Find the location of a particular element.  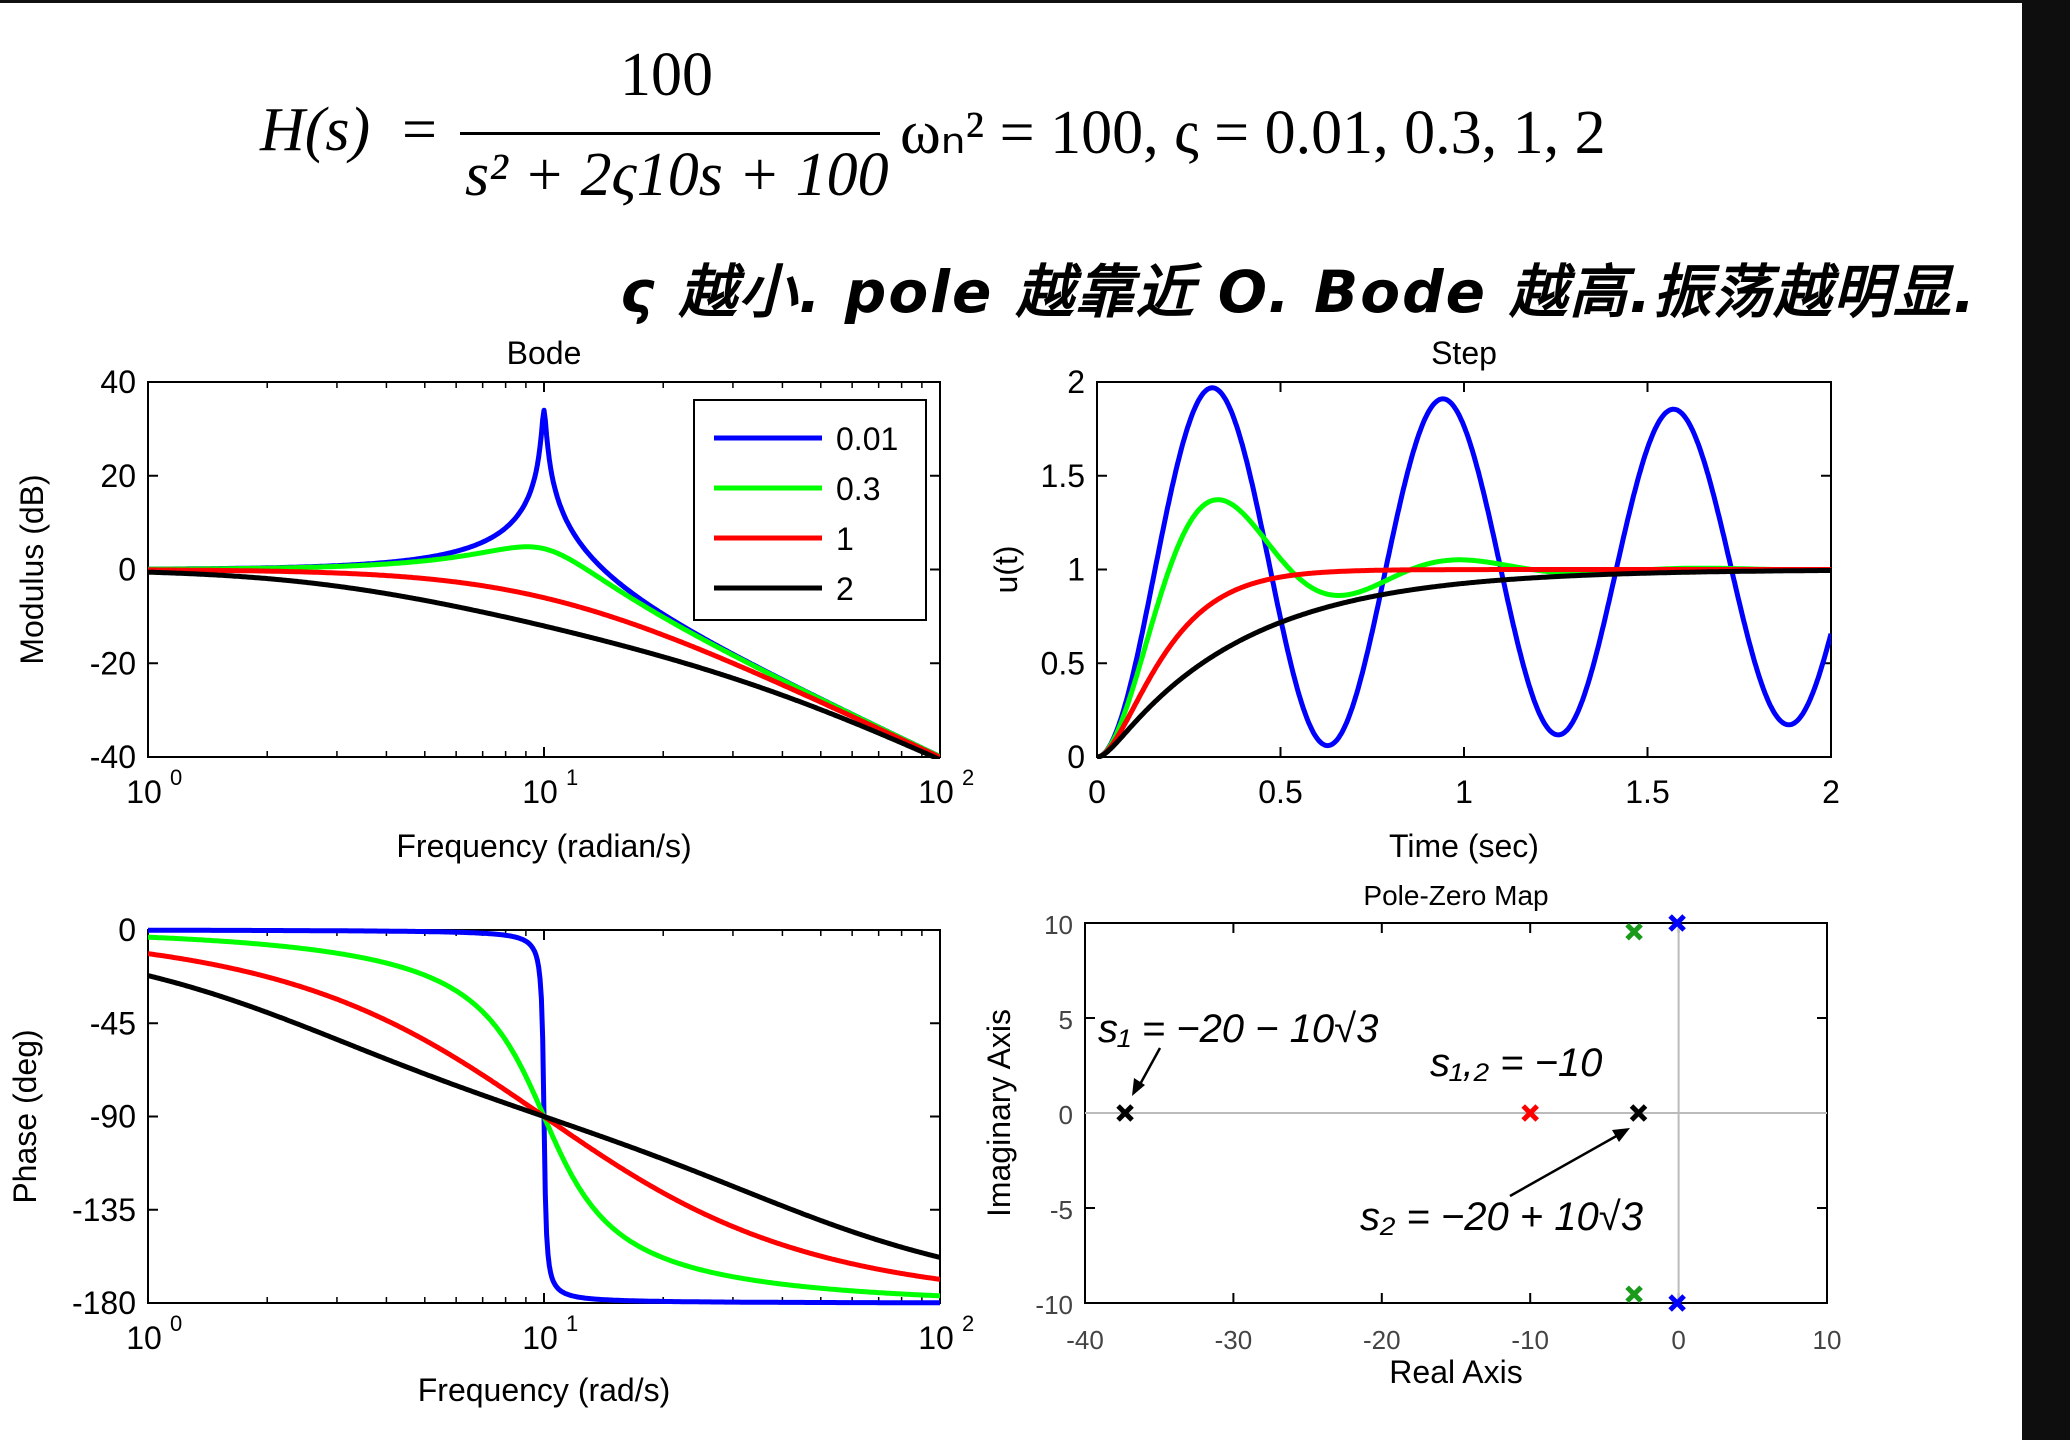

annotation-s12: s₁,₂ = −10 is located at coordinates (1516, 1063).